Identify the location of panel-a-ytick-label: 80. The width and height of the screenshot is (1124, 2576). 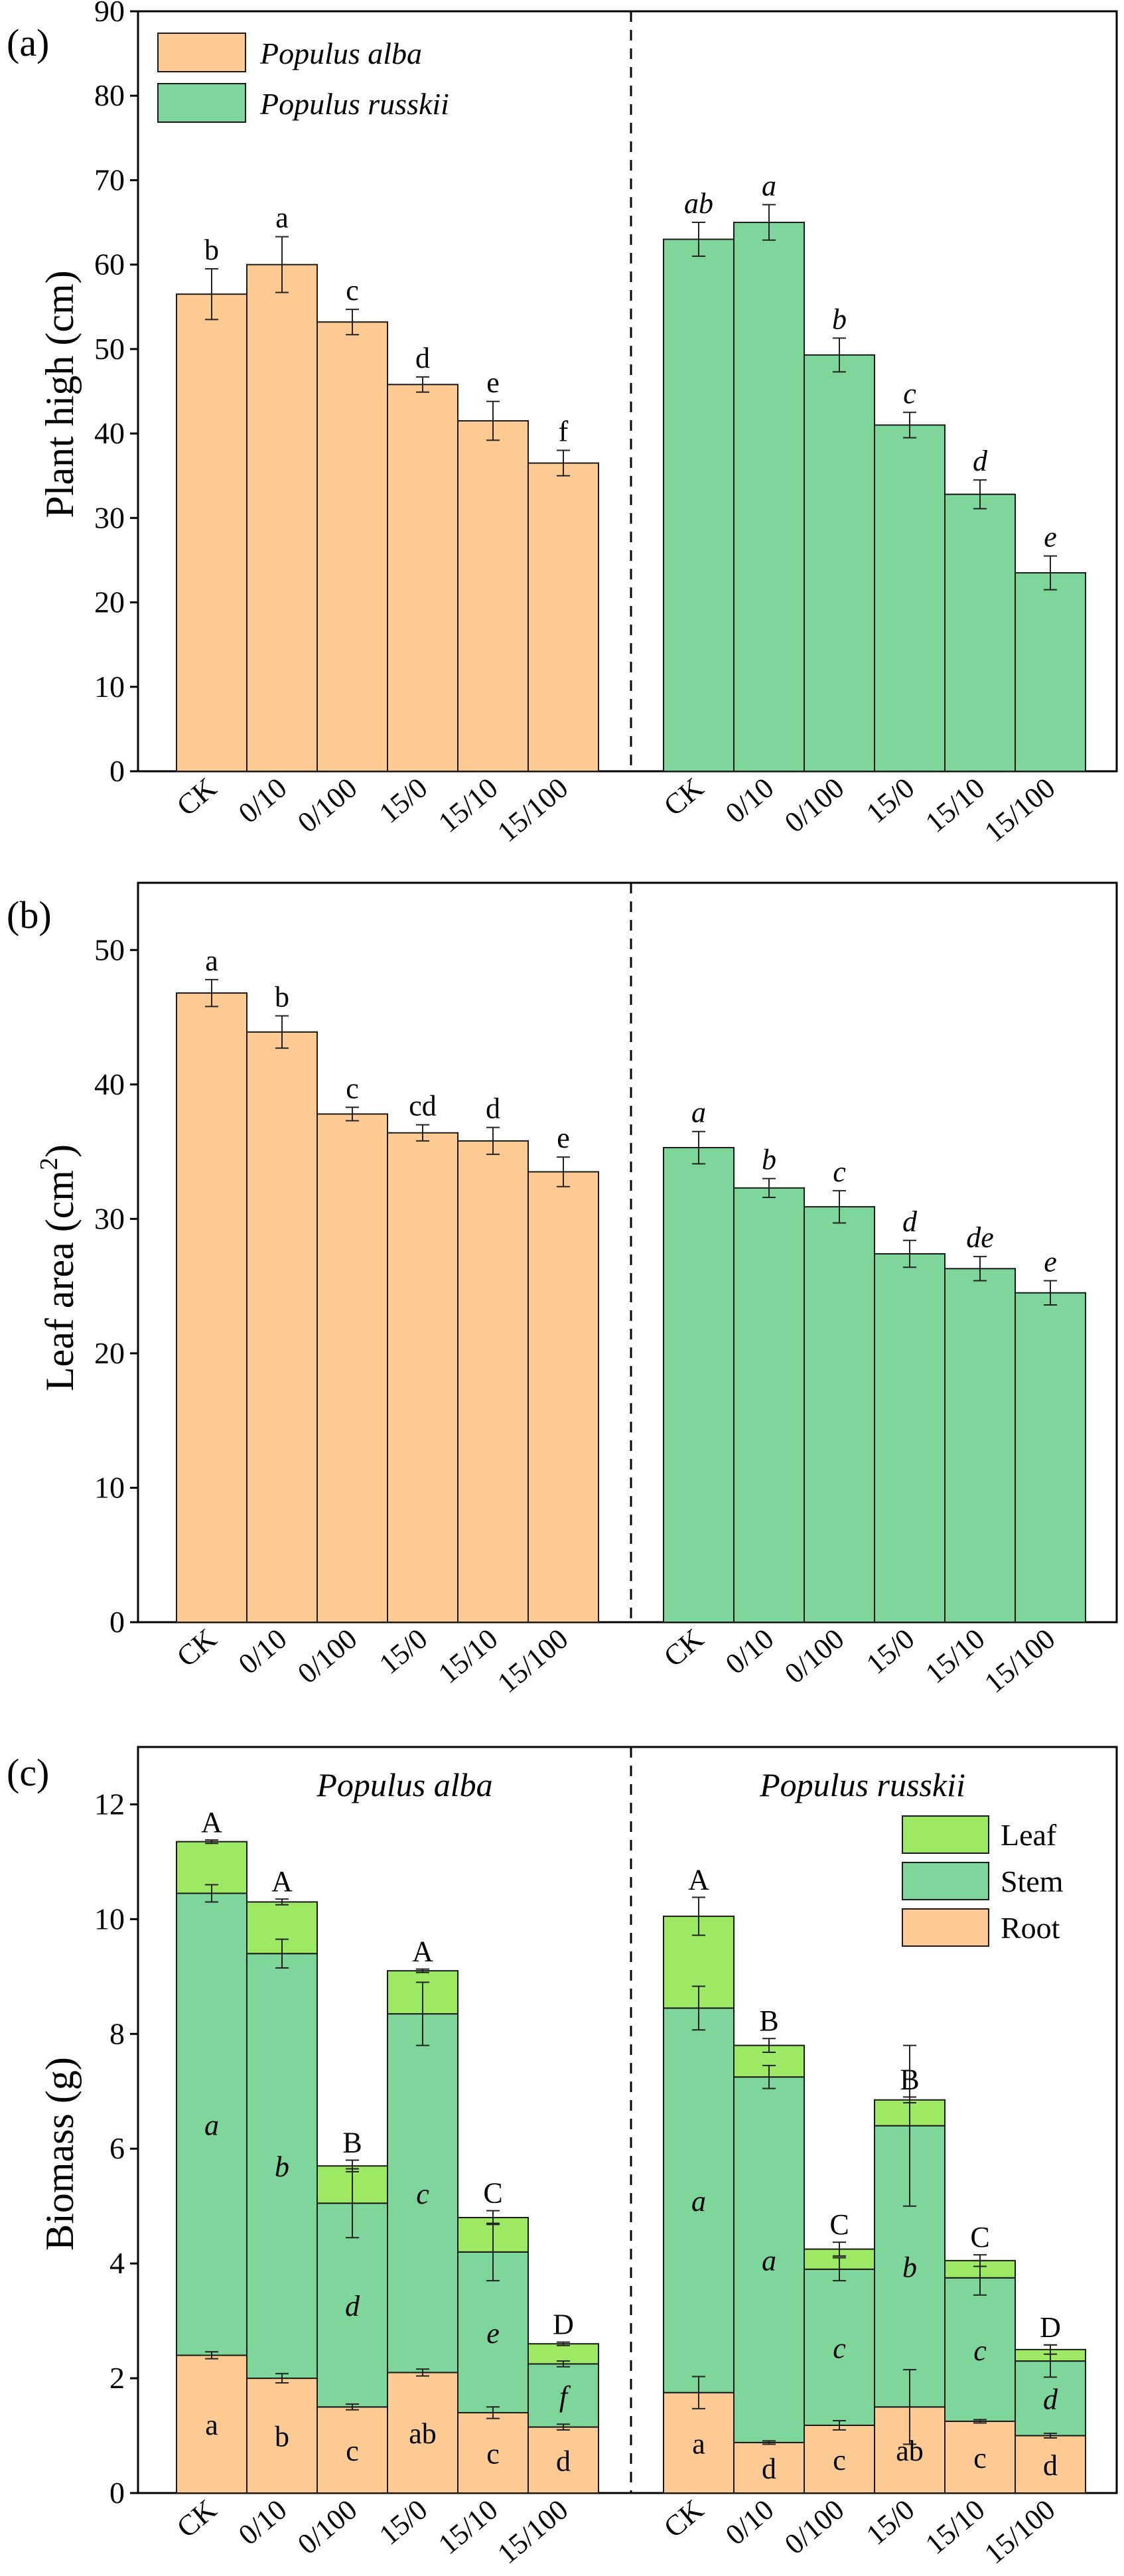
(109, 95).